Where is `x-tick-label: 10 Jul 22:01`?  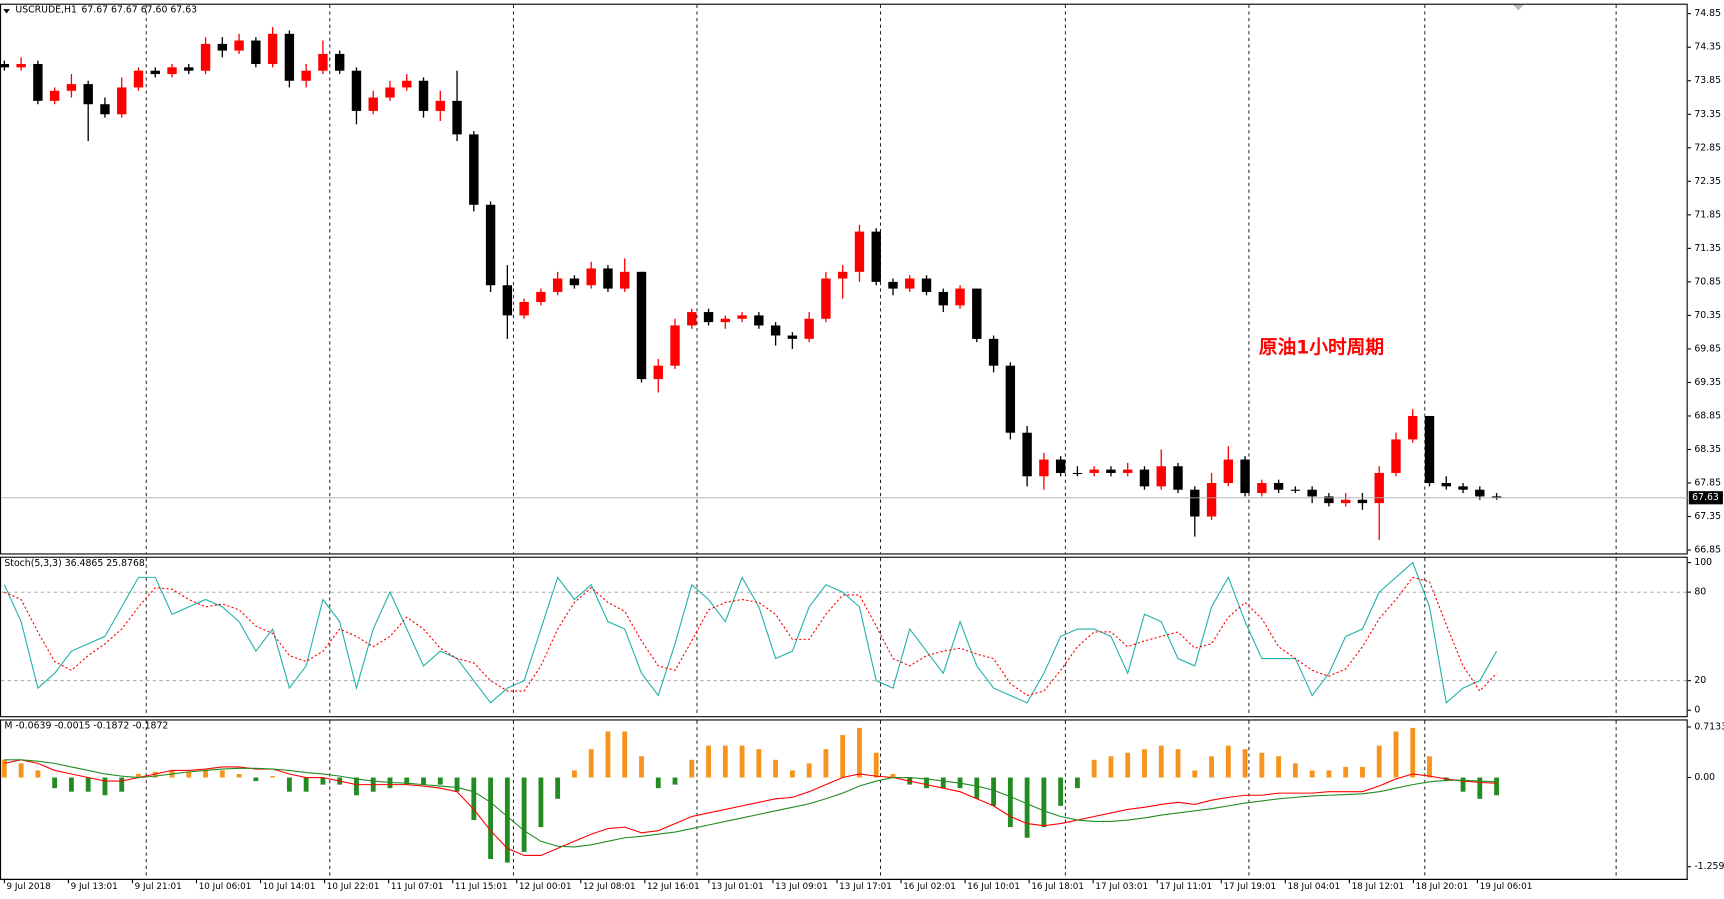
x-tick-label: 10 Jul 22:01 is located at coordinates (353, 887).